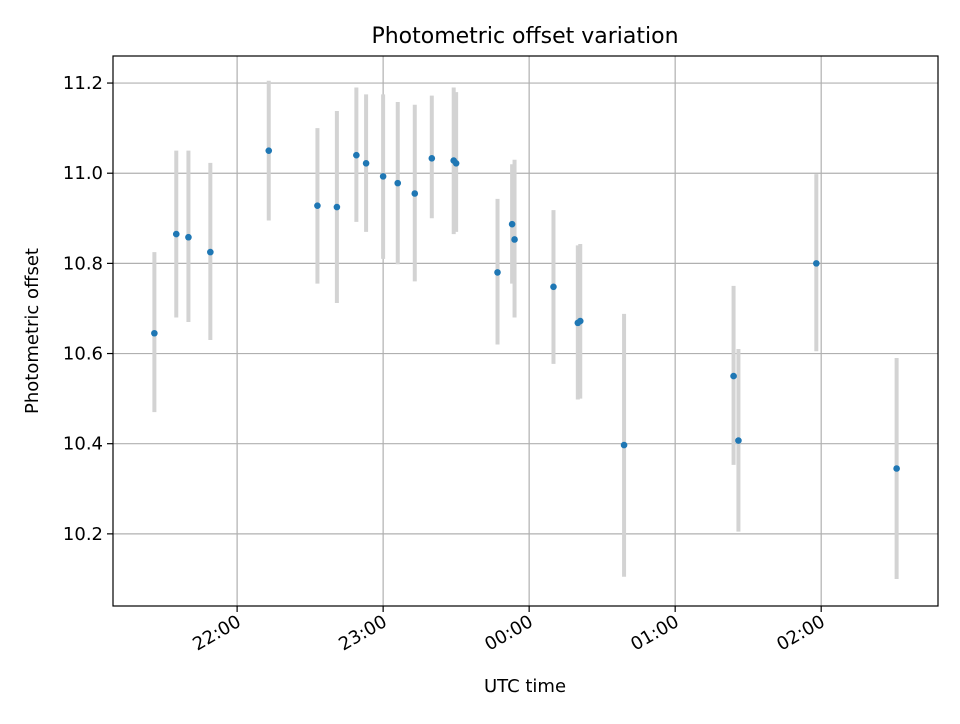 This screenshot has height=724, width=960. What do you see at coordinates (508, 633) in the screenshot?
I see `x-tick-label: 00:00` at bounding box center [508, 633].